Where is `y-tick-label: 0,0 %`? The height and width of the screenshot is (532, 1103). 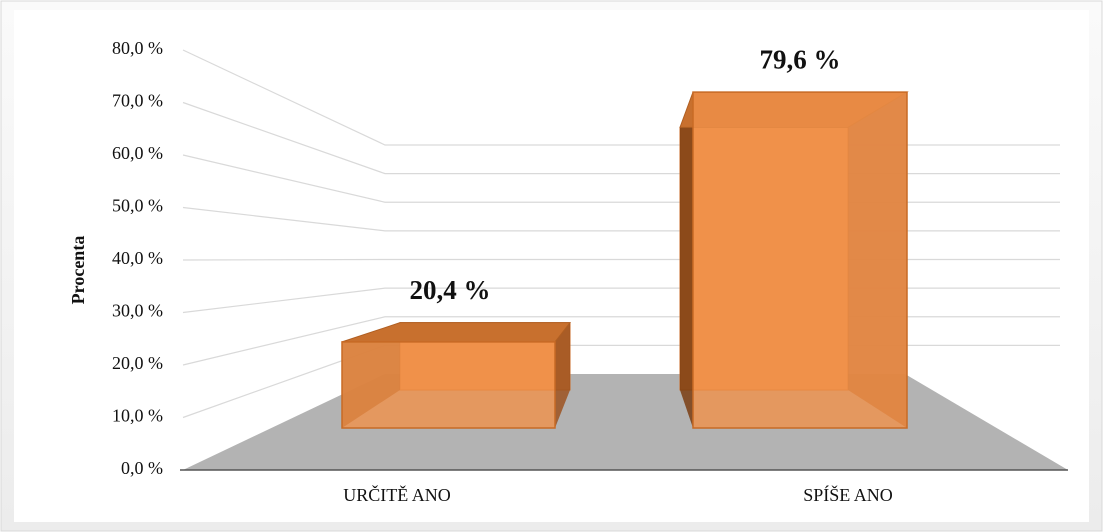 y-tick-label: 0,0 % is located at coordinates (142, 468).